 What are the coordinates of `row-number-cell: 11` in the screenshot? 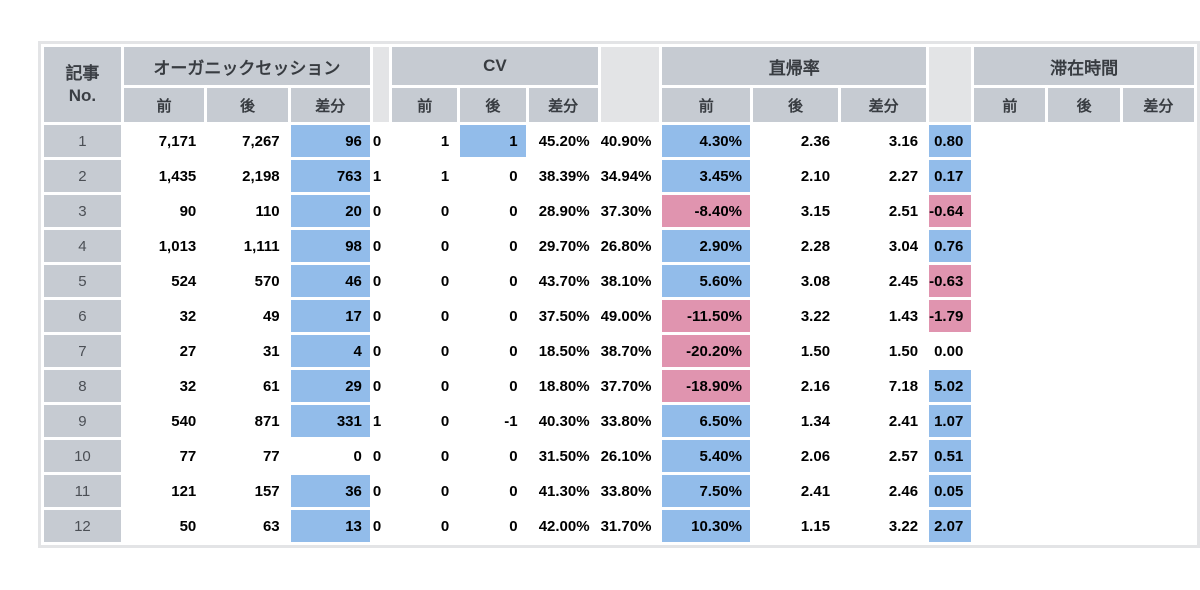 It's located at (82, 491).